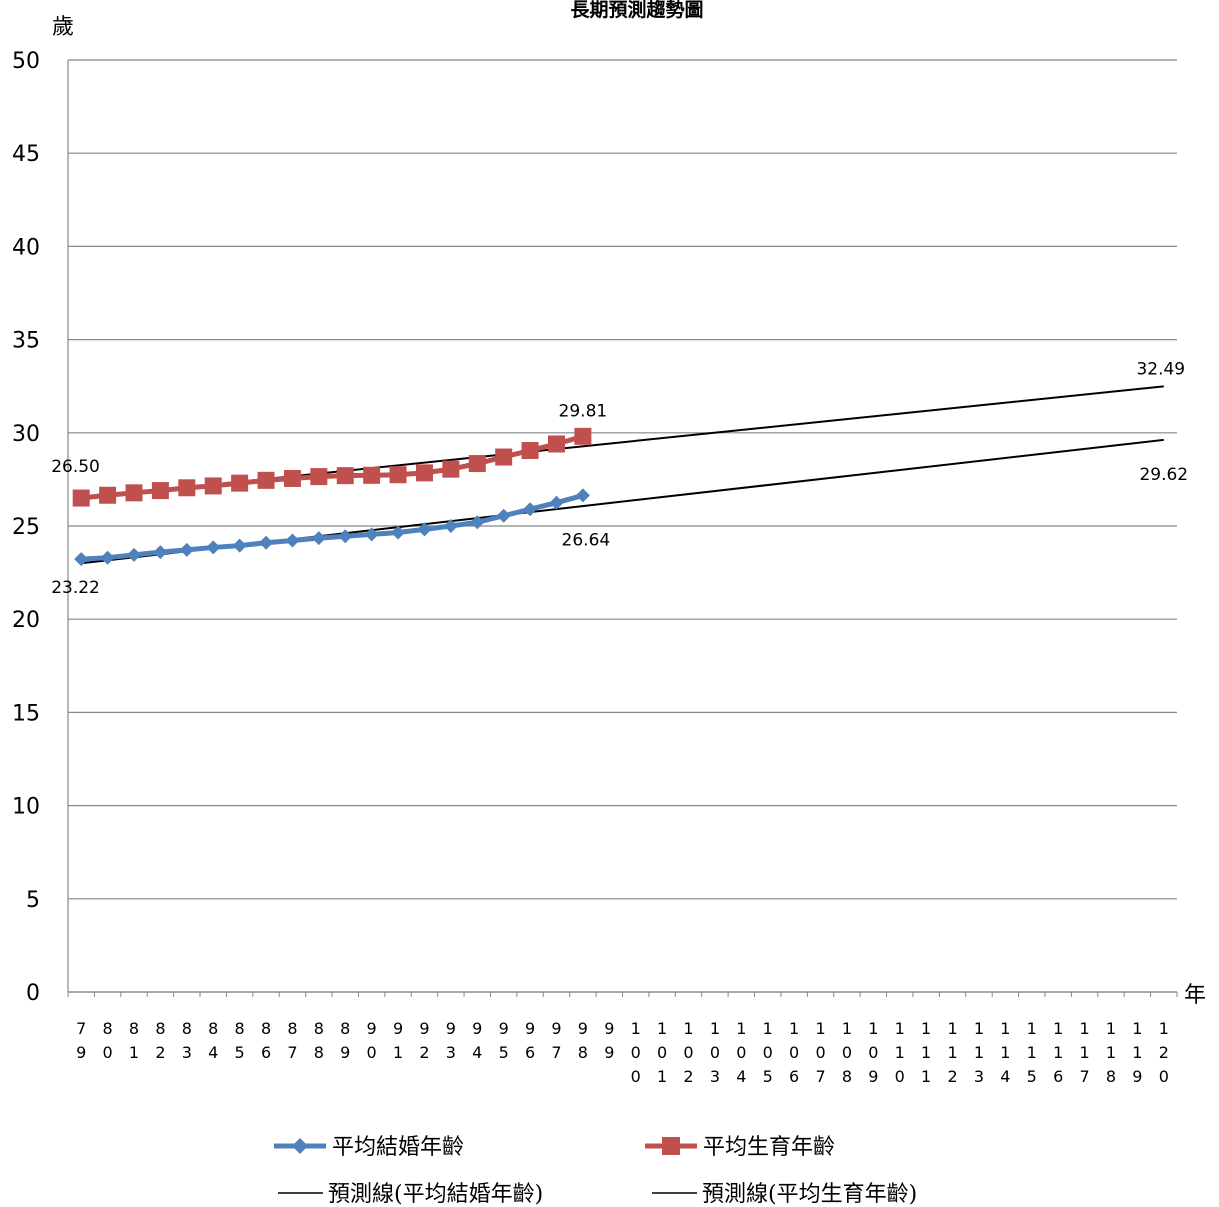 Image resolution: width=1219 pixels, height=1207 pixels. I want to click on data-label-23.22: 23.22, so click(75, 588).